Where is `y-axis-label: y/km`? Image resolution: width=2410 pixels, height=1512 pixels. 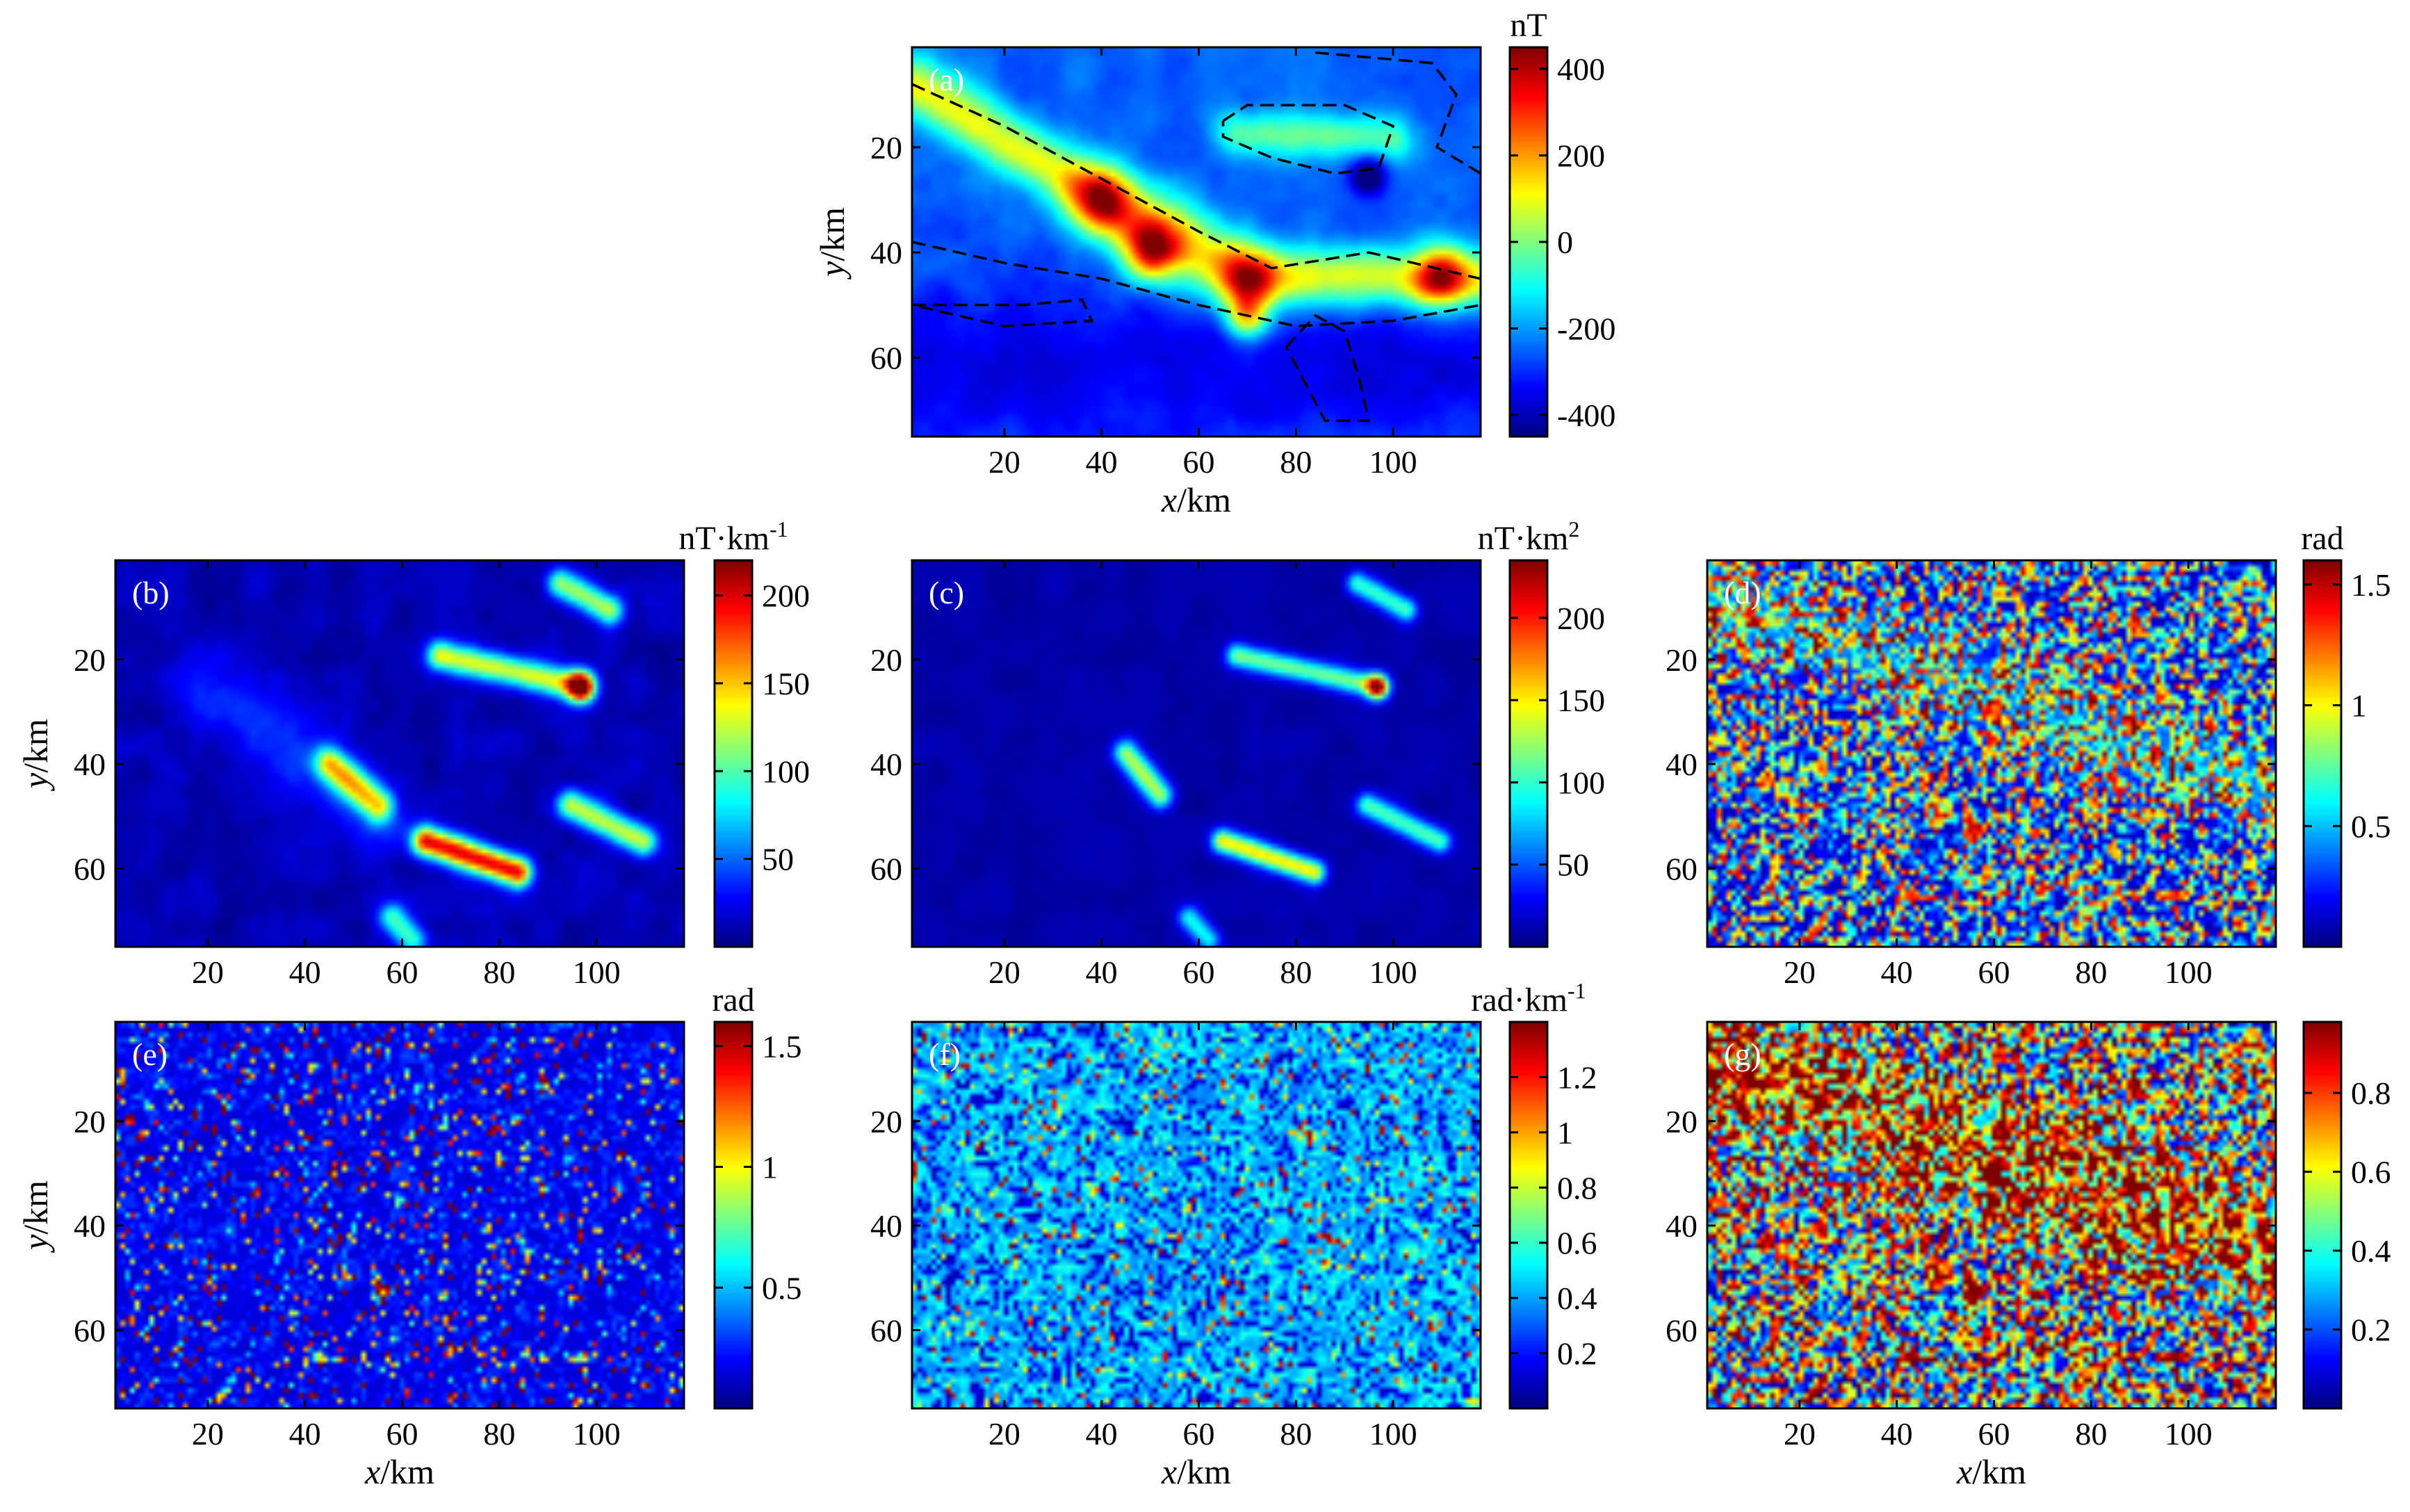
y-axis-label: y/km is located at coordinates (35, 1216).